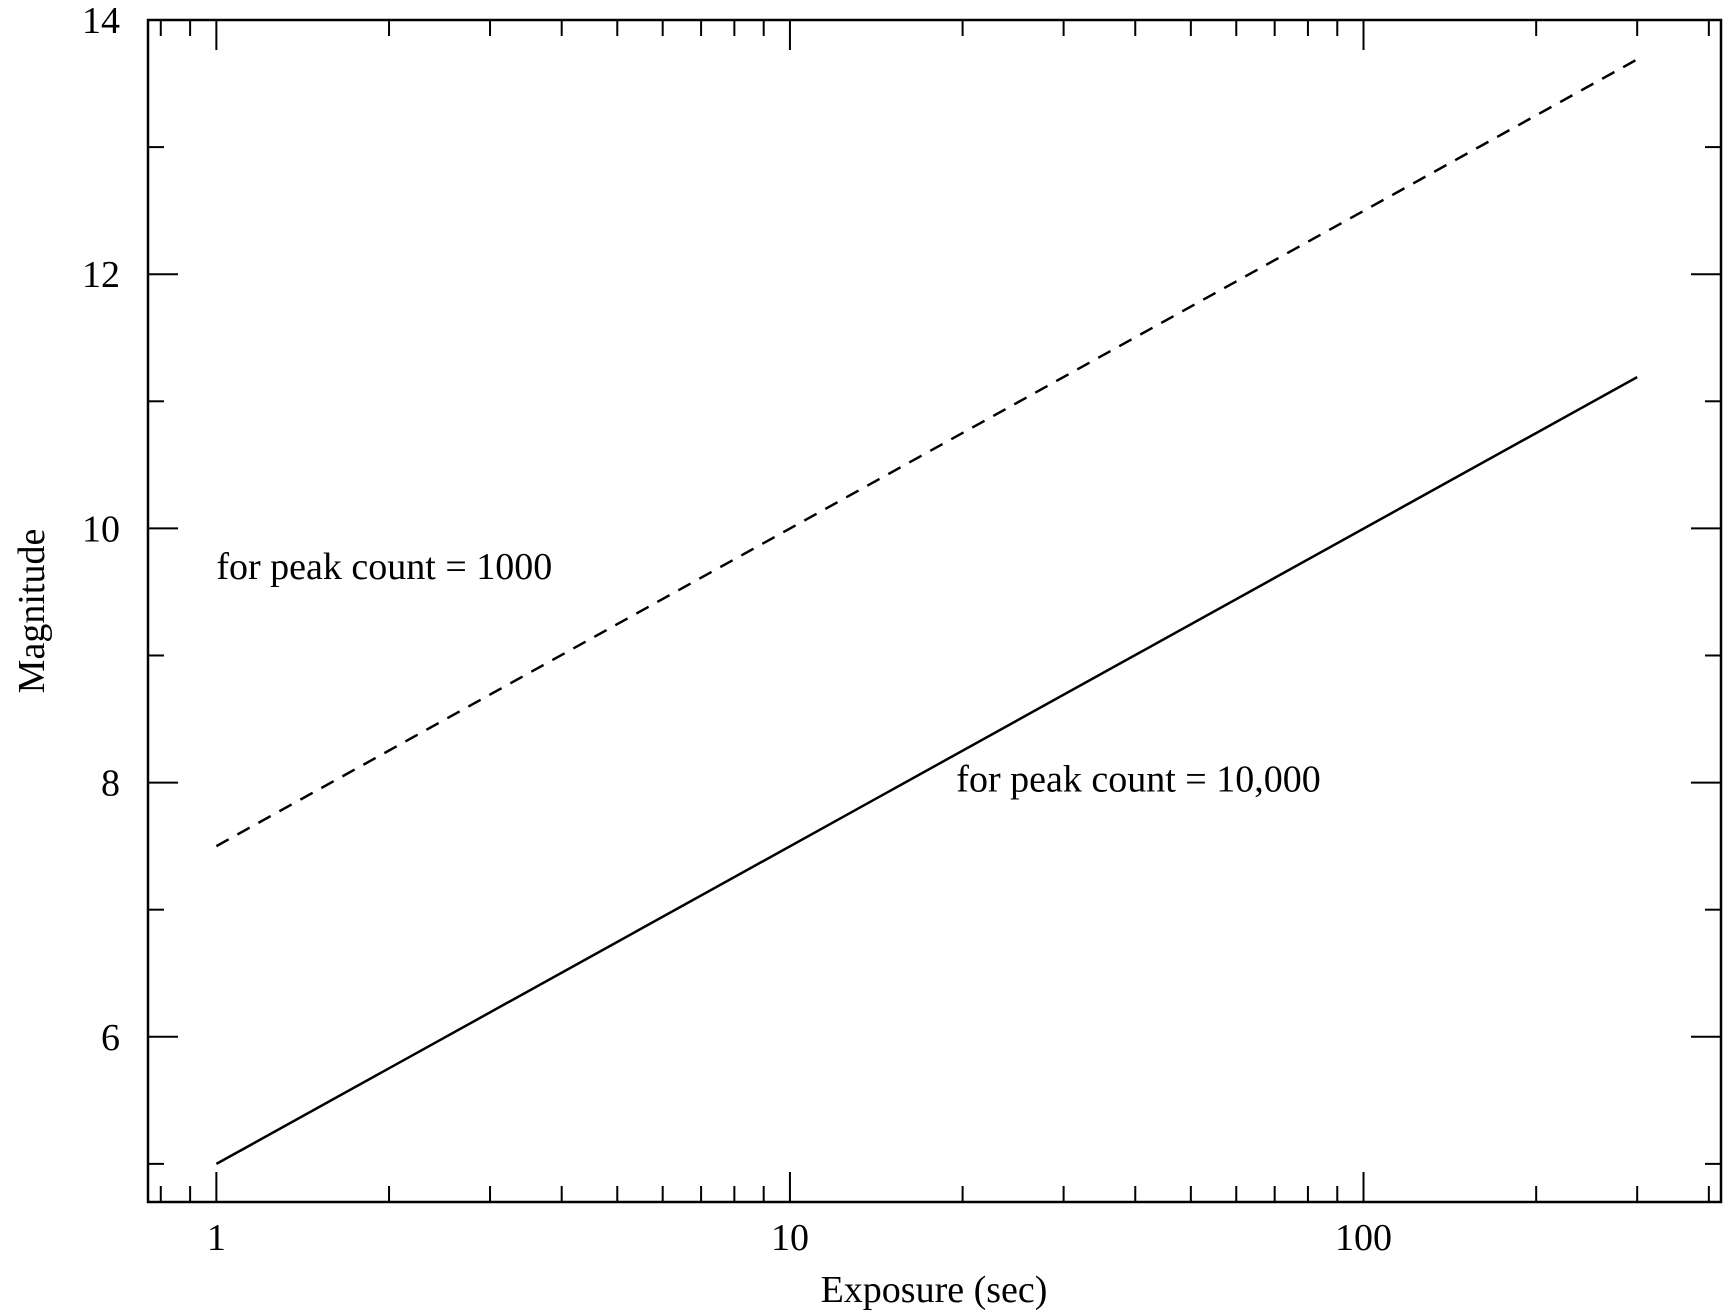 The width and height of the screenshot is (1725, 1312). Describe the element at coordinates (790, 1238) in the screenshot. I see `x-tick-label: 10` at that location.